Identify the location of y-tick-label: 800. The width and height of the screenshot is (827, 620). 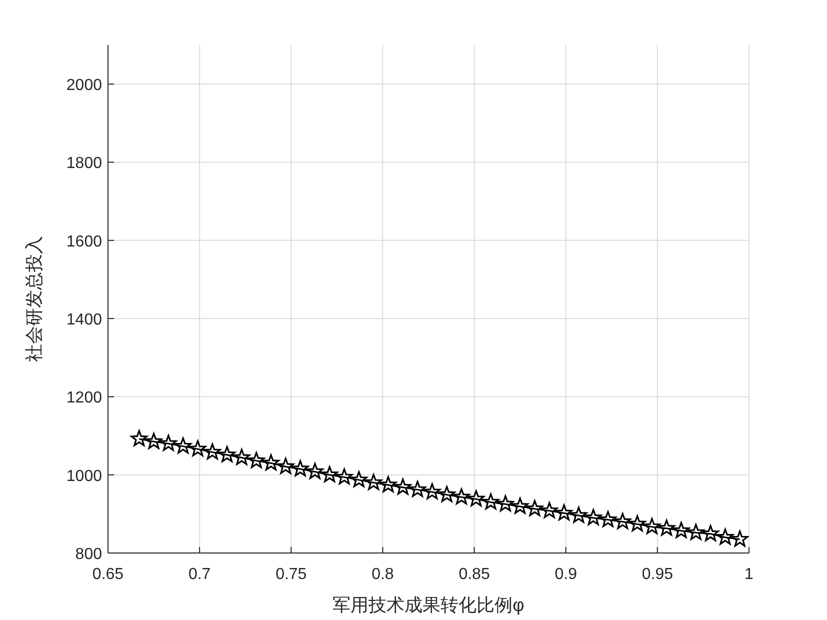
(88, 554).